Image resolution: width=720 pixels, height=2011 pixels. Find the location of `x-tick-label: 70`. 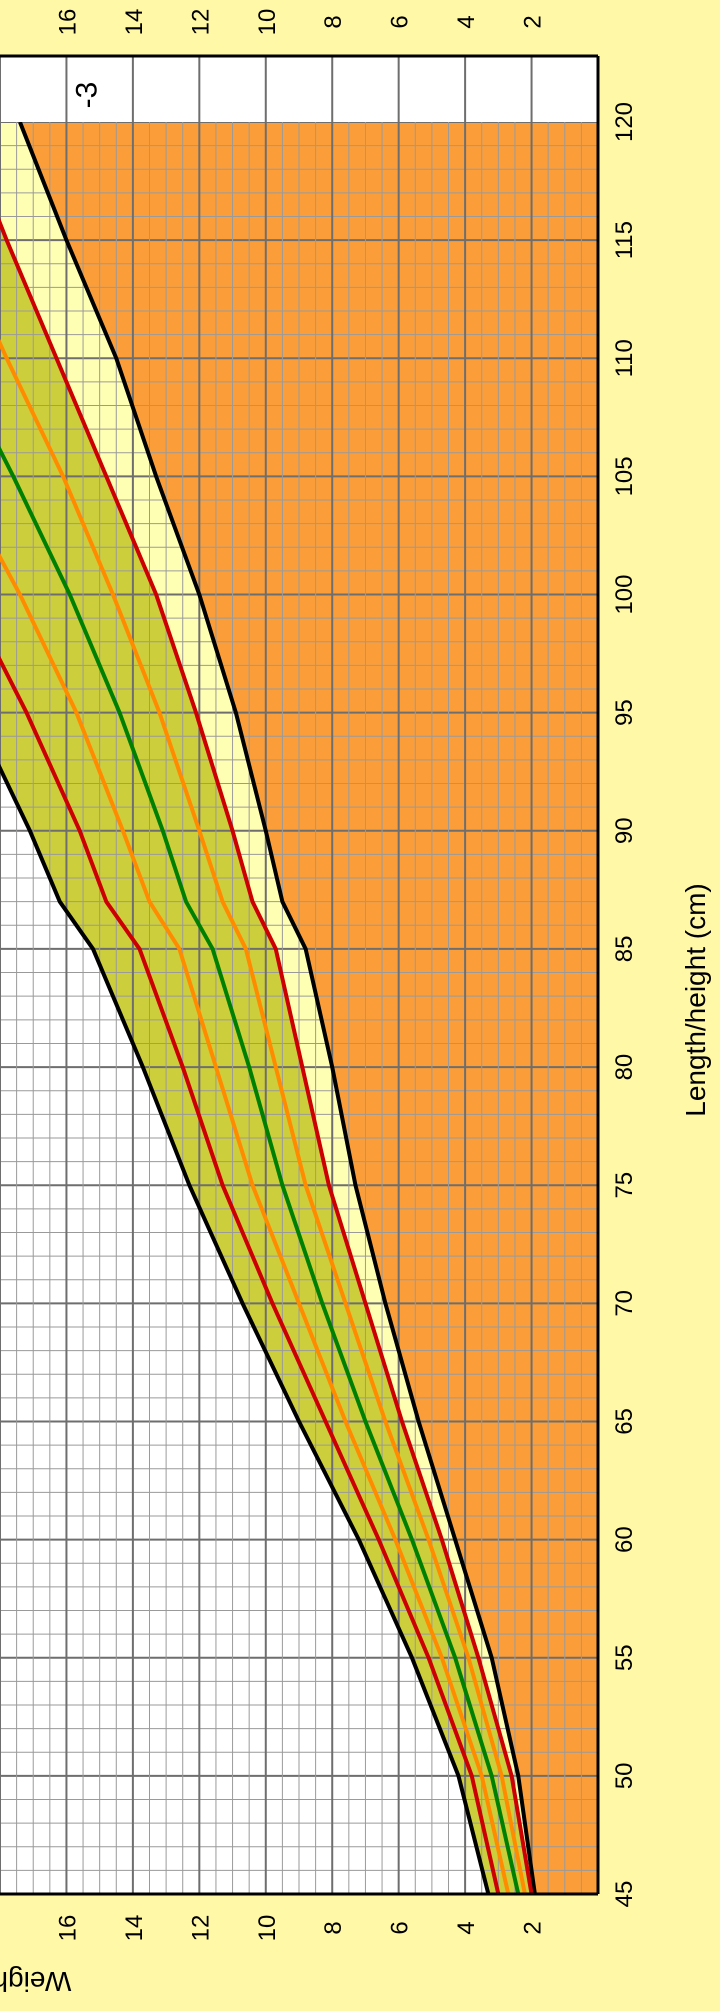

x-tick-label: 70 is located at coordinates (624, 1303).